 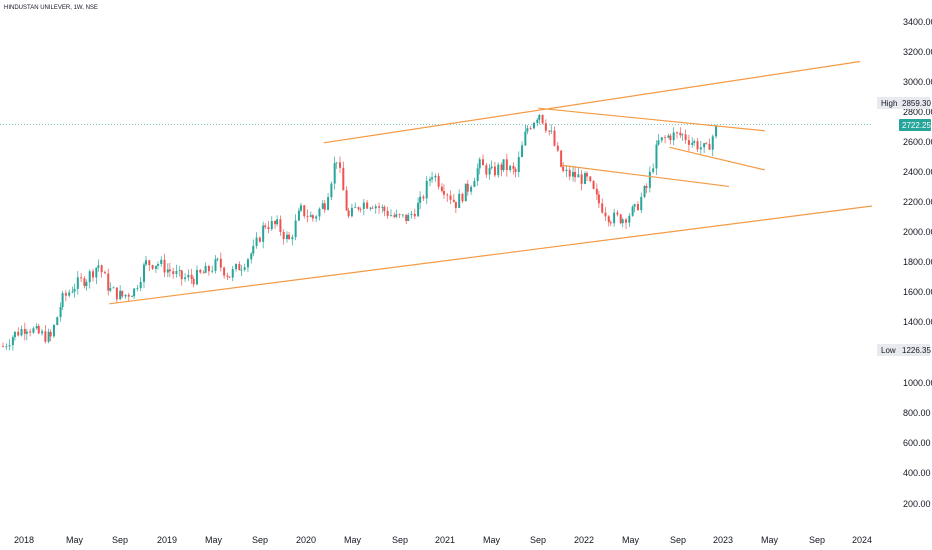 I want to click on time-tick: 2022, so click(x=584, y=540).